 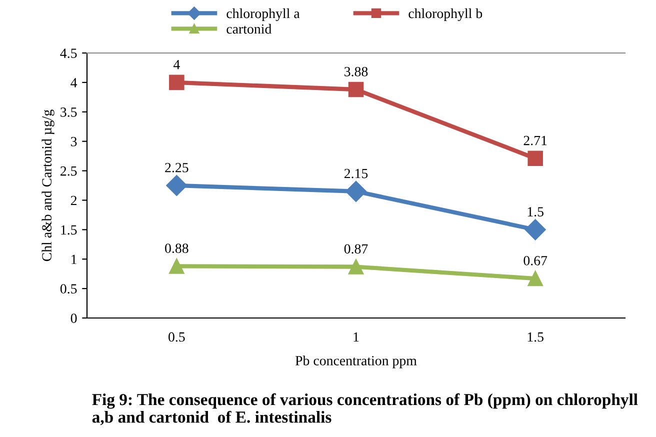 I want to click on y-tick-label: 3, so click(x=73, y=141).